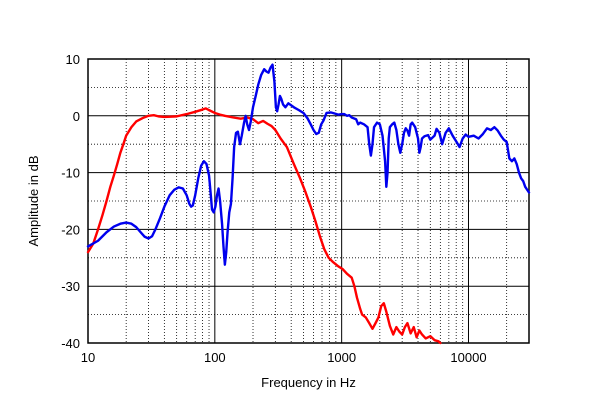 The image size is (600, 409). Describe the element at coordinates (33, 200) in the screenshot. I see `y-axis-label: Amplitude in dB` at that location.